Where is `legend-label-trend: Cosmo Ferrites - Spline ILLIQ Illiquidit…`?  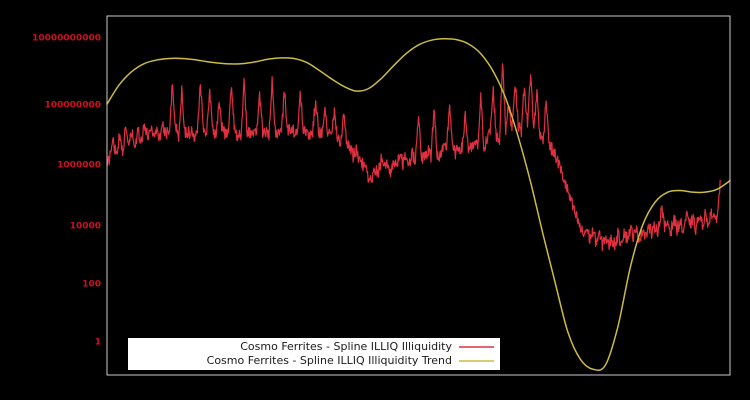 legend-label-trend: Cosmo Ferrites - Spline ILLIQ Illiquidit… is located at coordinates (329, 360).